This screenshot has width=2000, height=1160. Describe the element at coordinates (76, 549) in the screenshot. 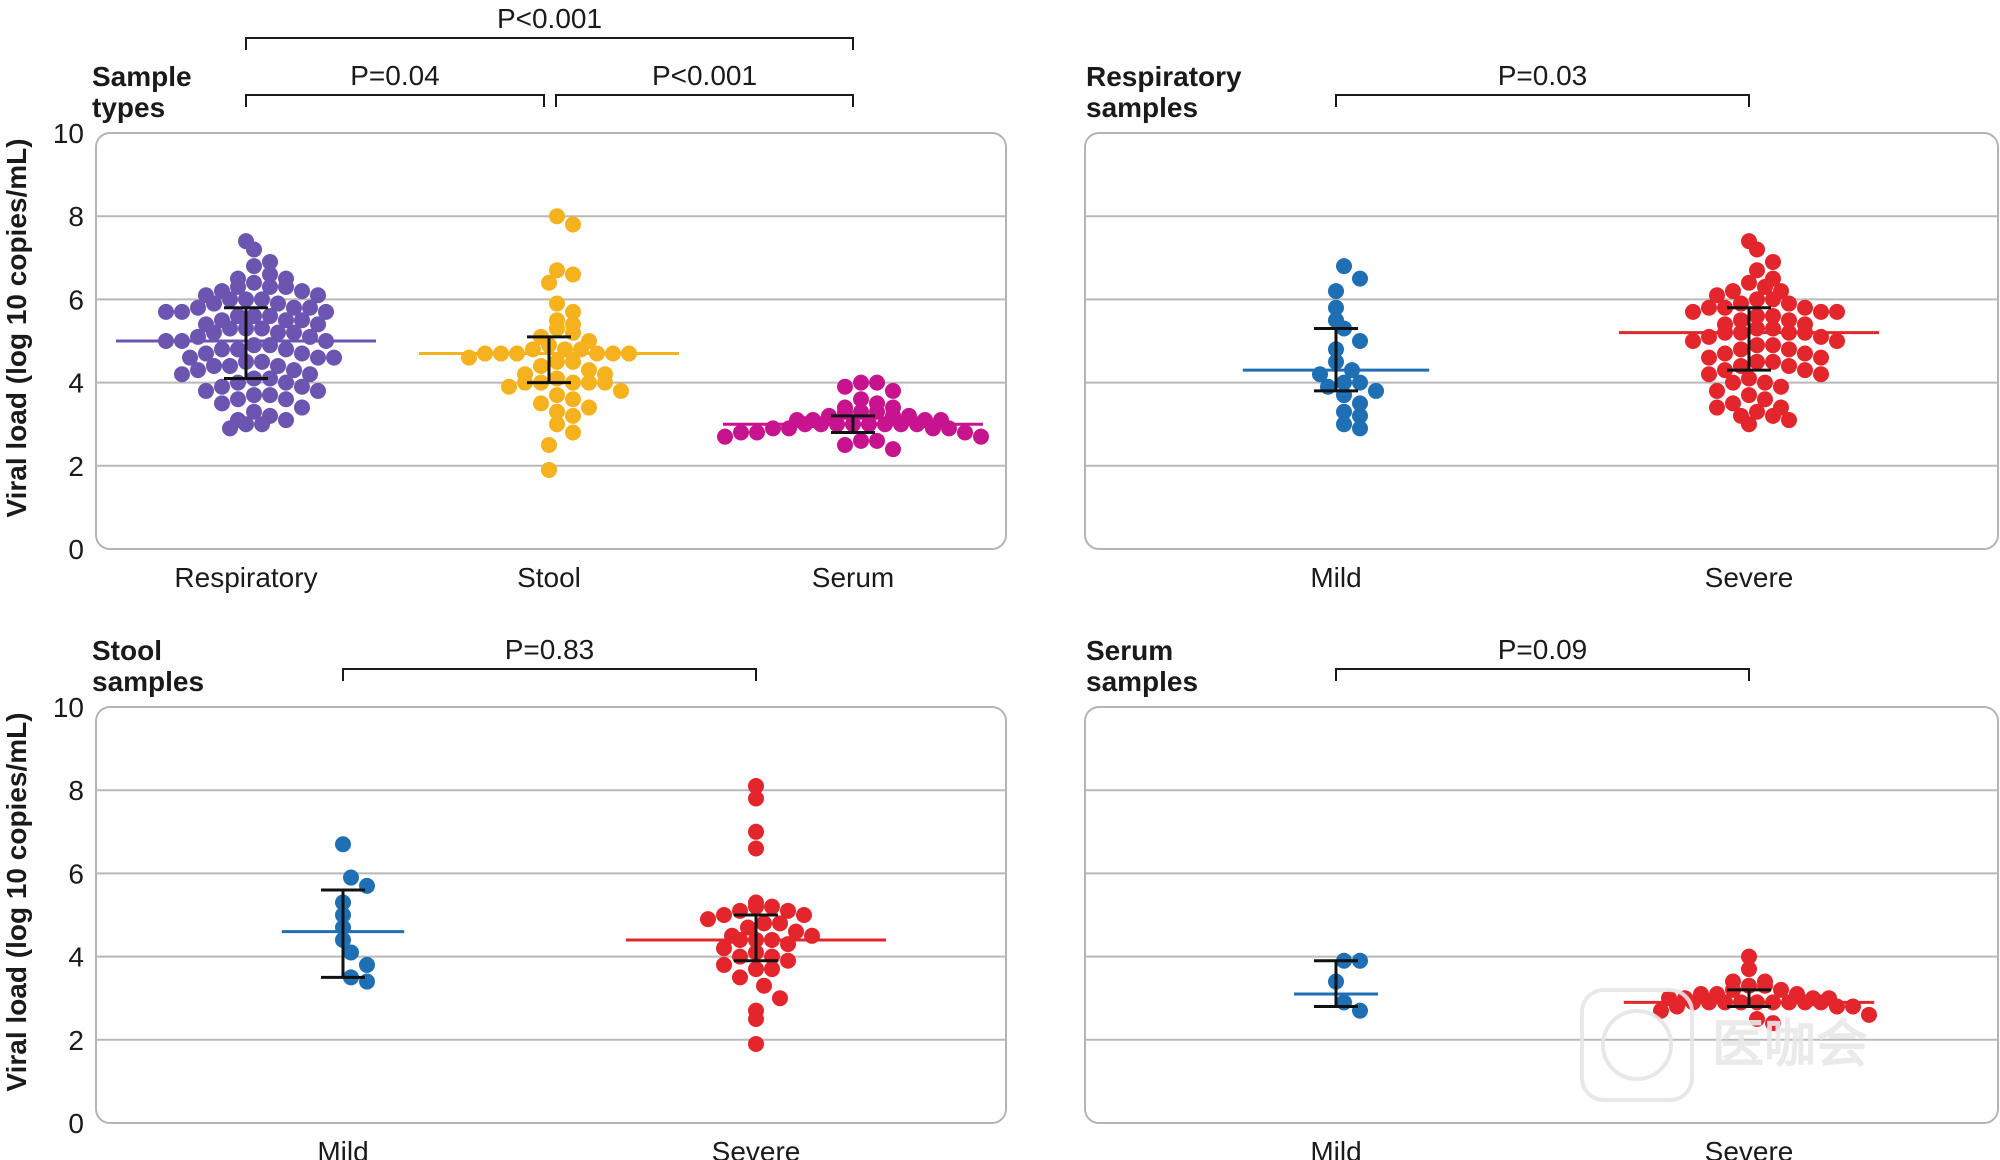

I see `y-tick-label: 0` at that location.